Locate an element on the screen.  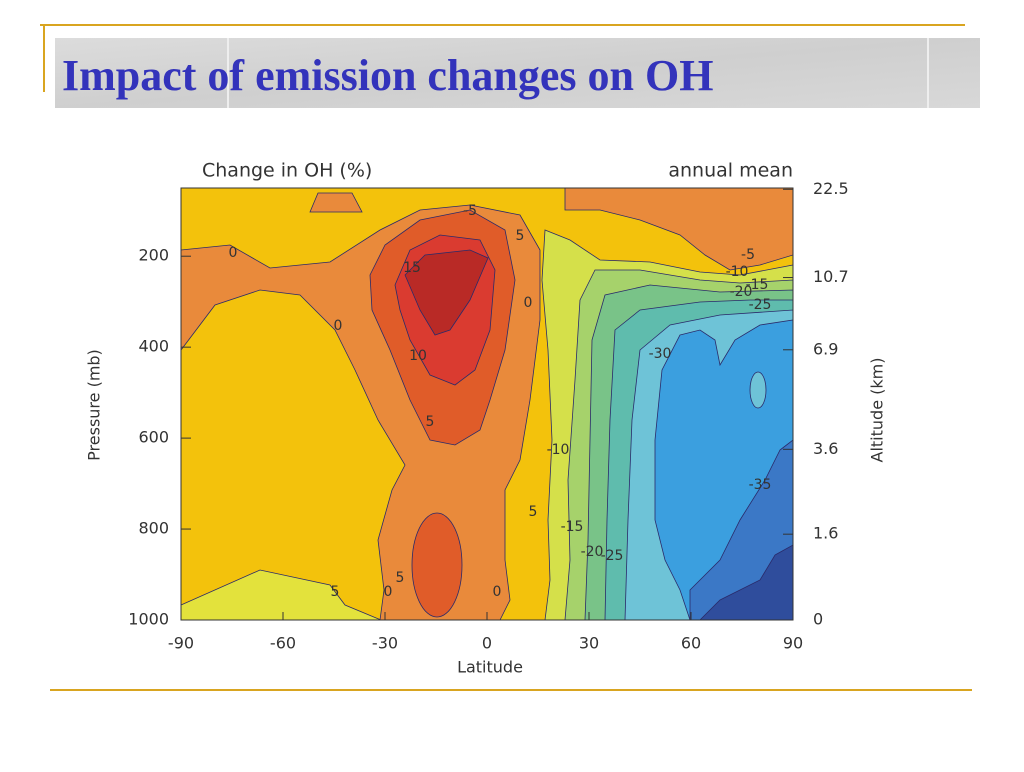
slide-title: Impact of emission changes on OH is located at coordinates (387, 75).